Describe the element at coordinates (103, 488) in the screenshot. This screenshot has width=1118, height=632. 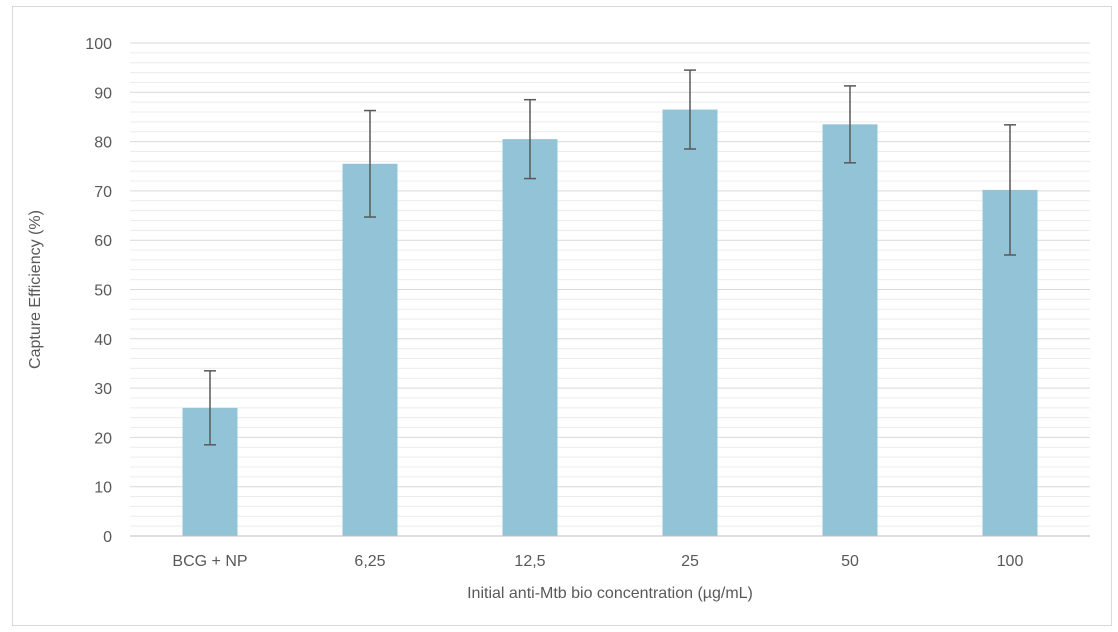
I see `y-tick-label: 10` at that location.